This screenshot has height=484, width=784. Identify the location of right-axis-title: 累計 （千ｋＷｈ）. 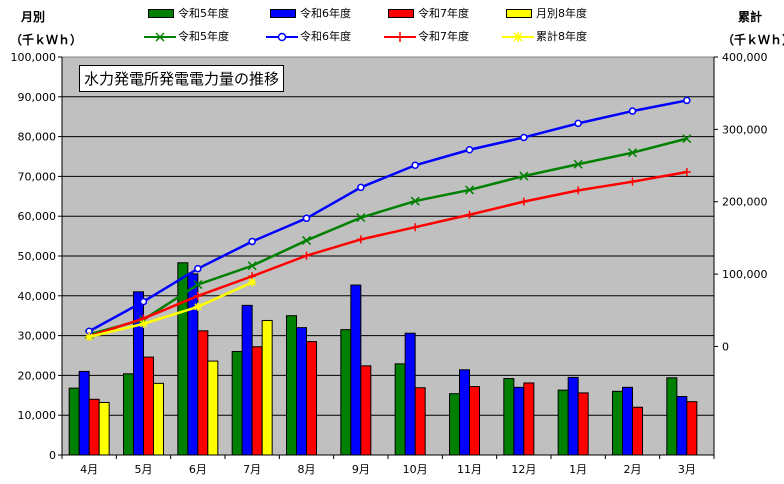
(753, 28).